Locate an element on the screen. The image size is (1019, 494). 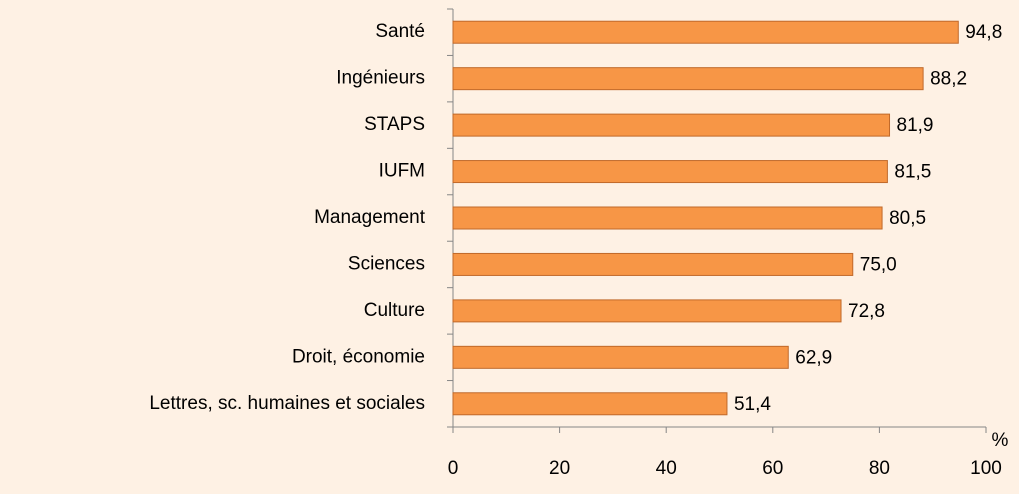
x-tick-label: 100 is located at coordinates (986, 468).